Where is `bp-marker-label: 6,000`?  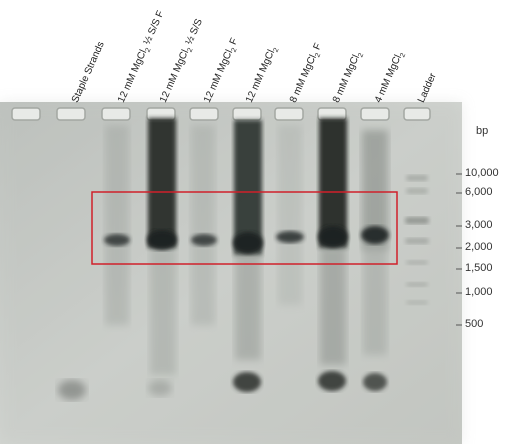
bp-marker-label: 6,000 is located at coordinates (479, 192).